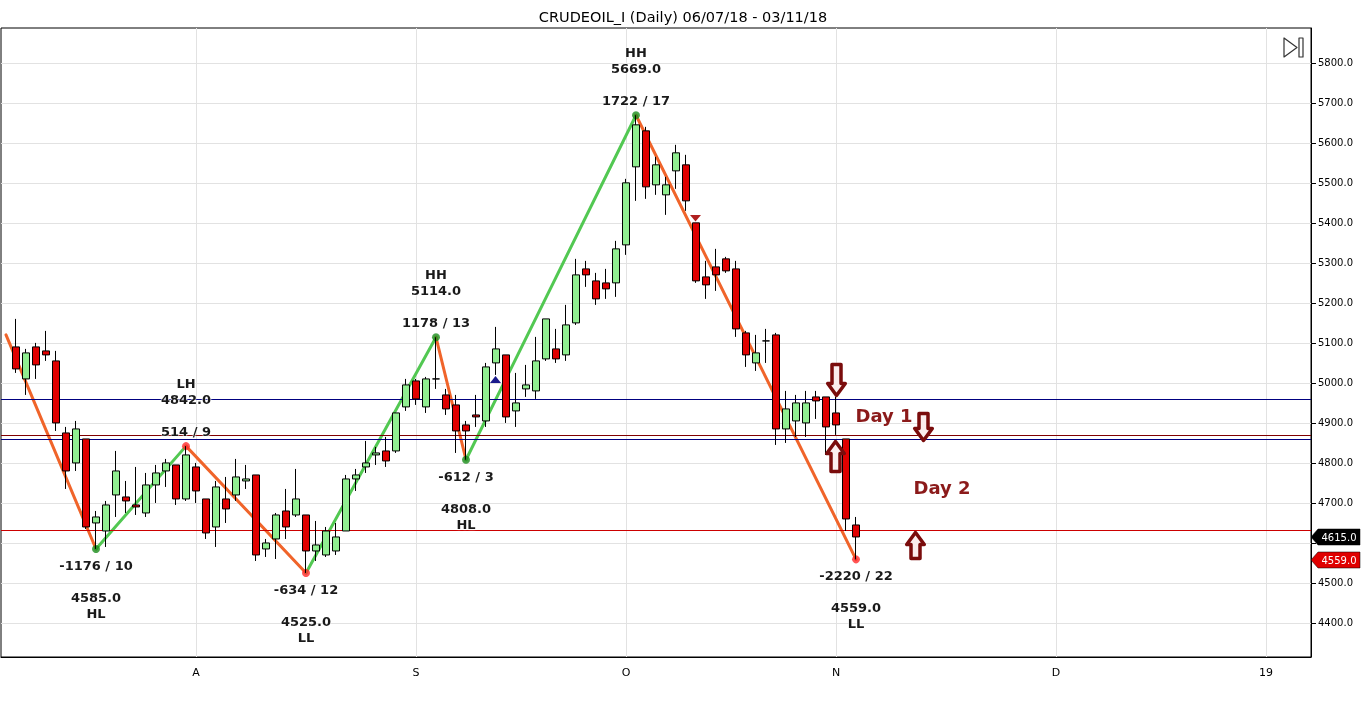  What do you see at coordinates (1335, 383) in the screenshot?
I see `y-tick-label: 5000.0` at bounding box center [1335, 383].